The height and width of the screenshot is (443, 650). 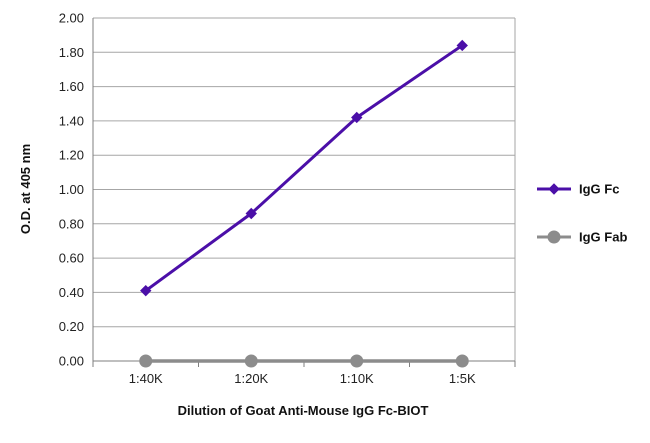 I want to click on y-tick-label: 1.80, so click(x=71, y=52).